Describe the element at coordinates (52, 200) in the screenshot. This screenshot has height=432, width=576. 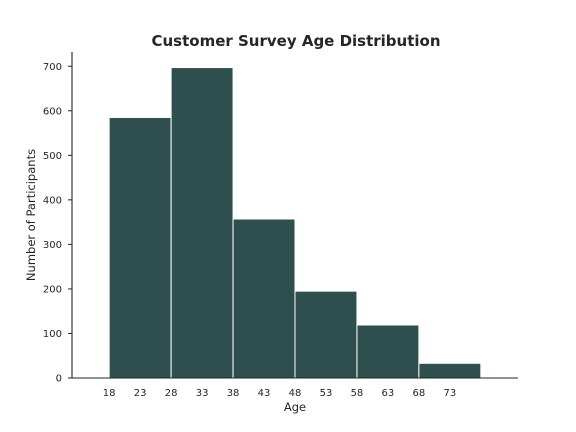
I see `y-tick-label: 400` at that location.